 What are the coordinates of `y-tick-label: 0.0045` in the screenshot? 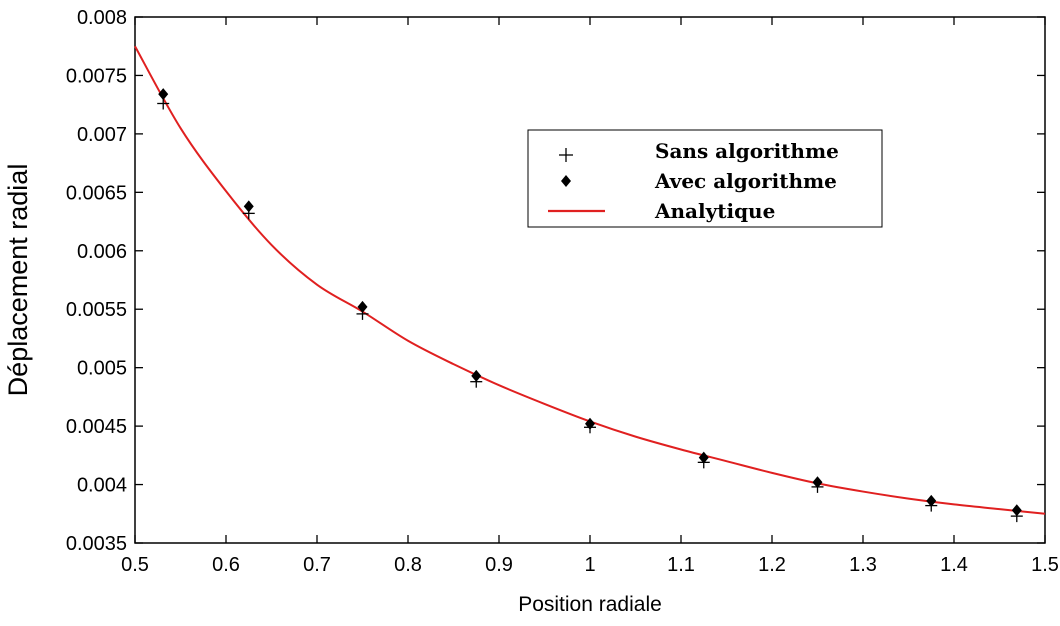 It's located at (96, 427).